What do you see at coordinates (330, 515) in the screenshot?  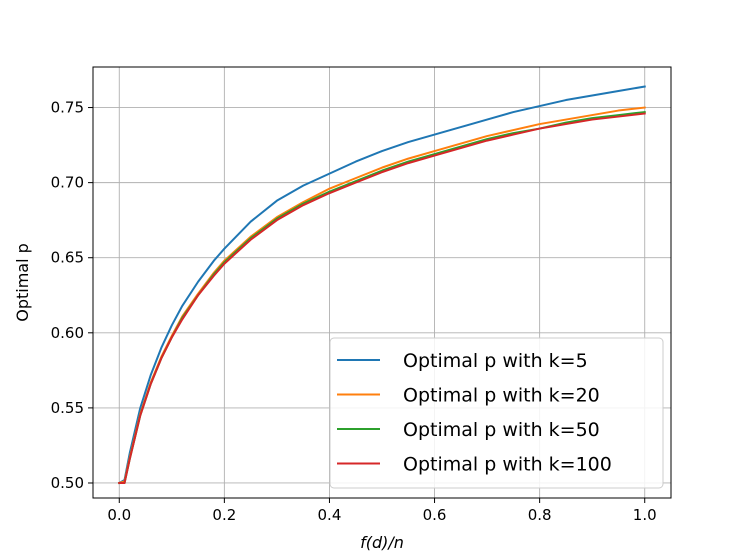 I see `x-tick-label: 0.4` at bounding box center [330, 515].